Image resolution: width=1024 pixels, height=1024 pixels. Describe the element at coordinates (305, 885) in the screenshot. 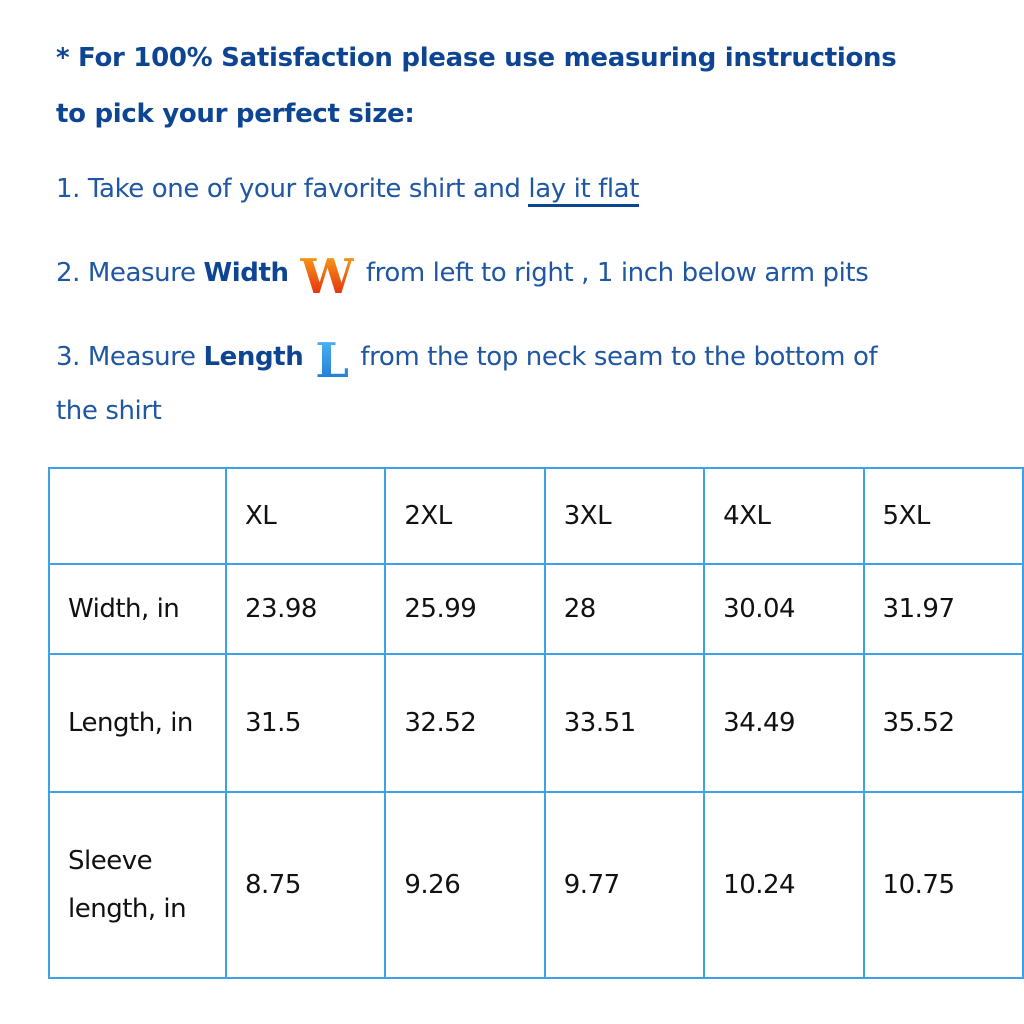

I see `cell: 8.75` at that location.